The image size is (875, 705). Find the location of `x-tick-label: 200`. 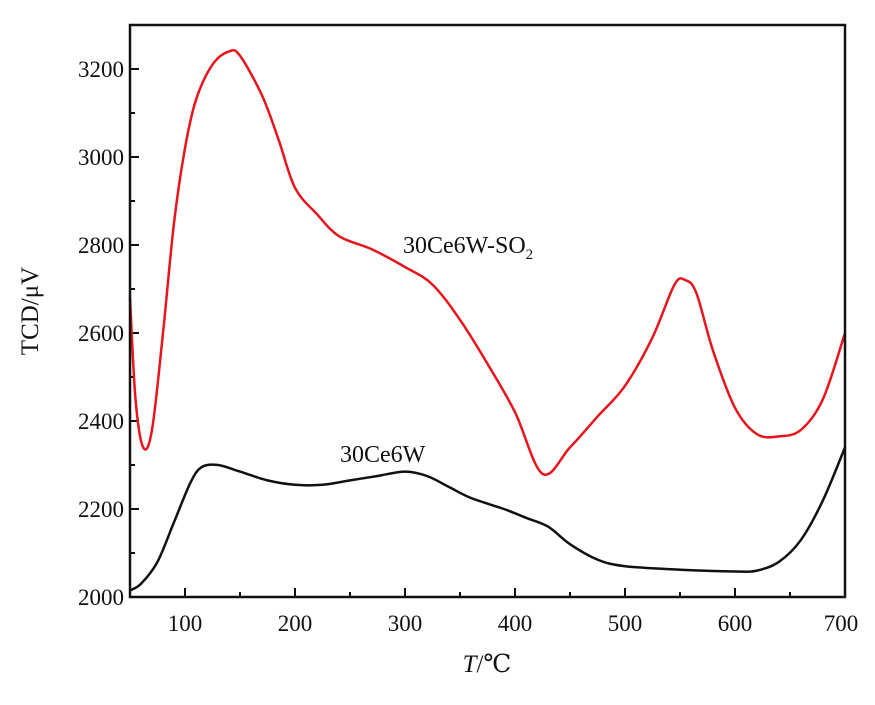

x-tick-label: 200 is located at coordinates (295, 623).